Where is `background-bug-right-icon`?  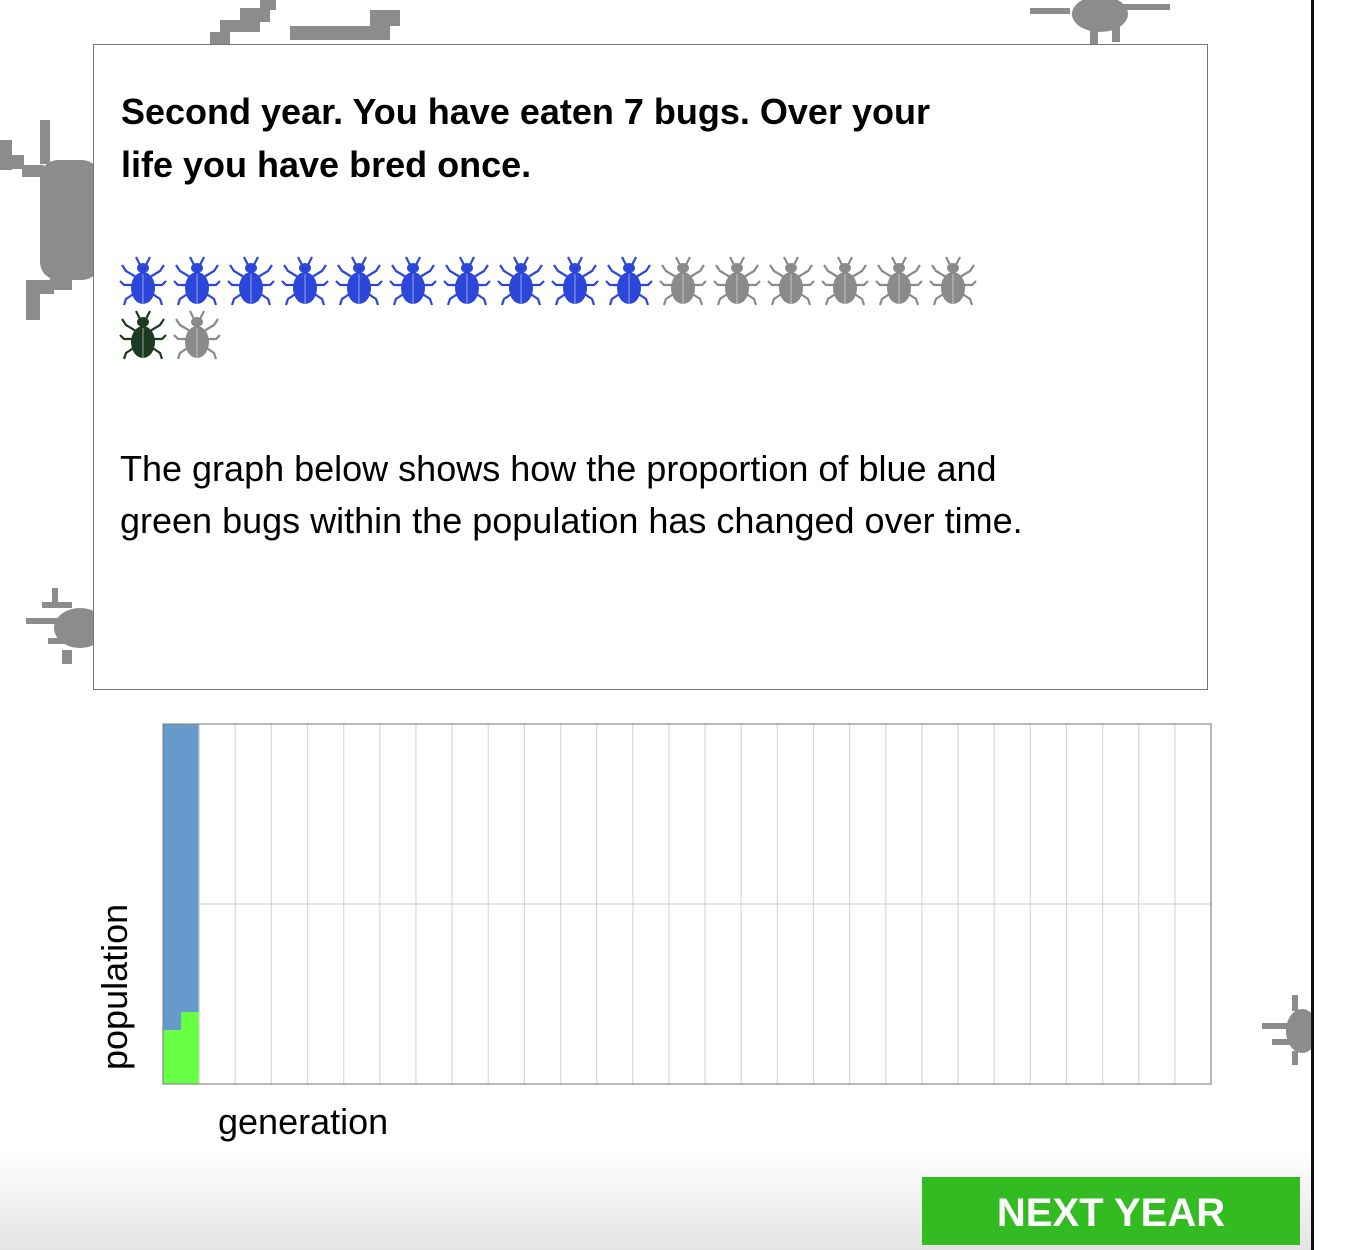
background-bug-right-icon is located at coordinates (1288, 1030).